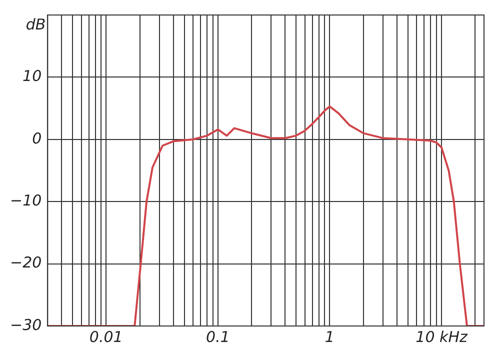 The height and width of the screenshot is (350, 500). I want to click on y-tick-label: 10, so click(32, 76).